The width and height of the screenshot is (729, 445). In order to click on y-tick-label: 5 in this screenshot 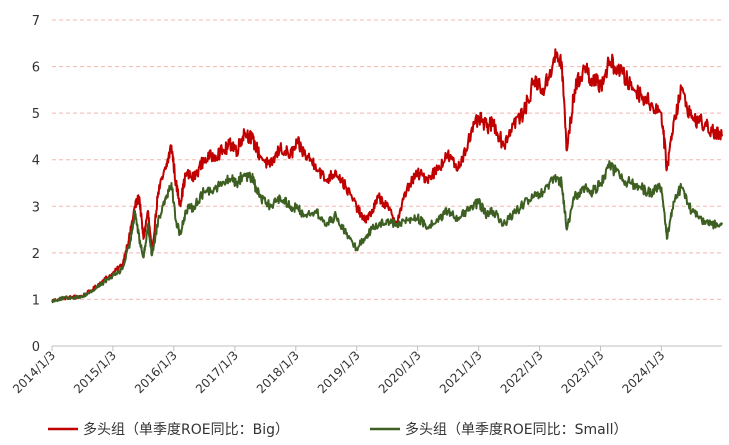, I will do `click(36, 114)`.